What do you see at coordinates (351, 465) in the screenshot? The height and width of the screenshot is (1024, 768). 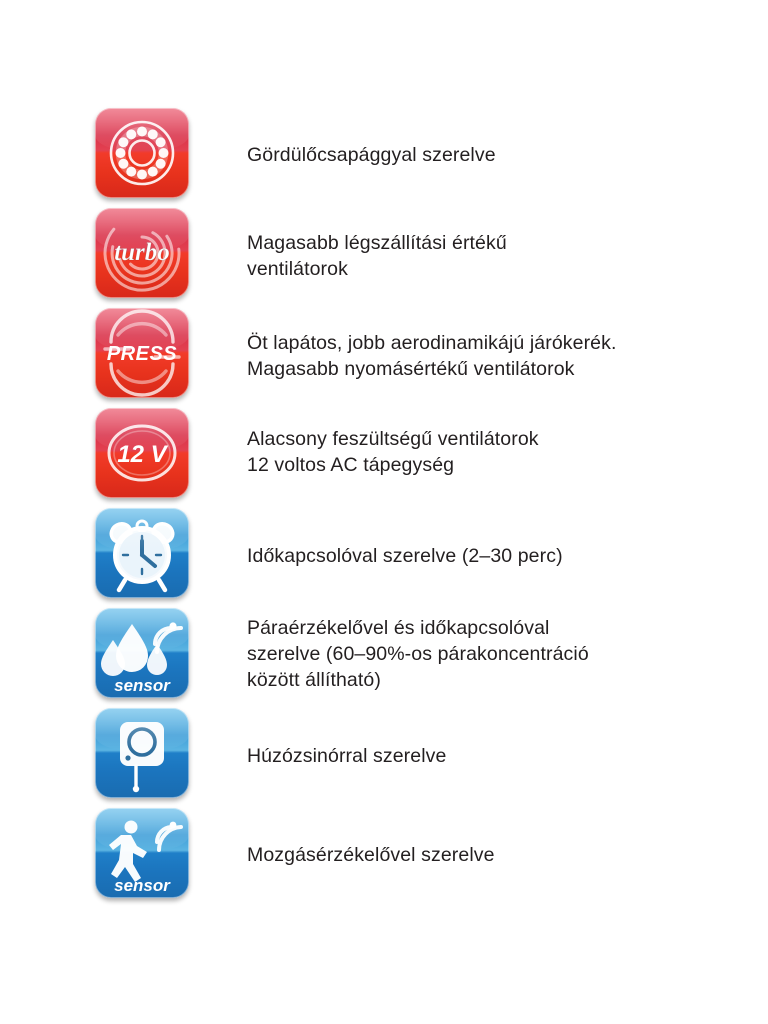 I see `feature-label-line: 12 voltos AC tápegység` at bounding box center [351, 465].